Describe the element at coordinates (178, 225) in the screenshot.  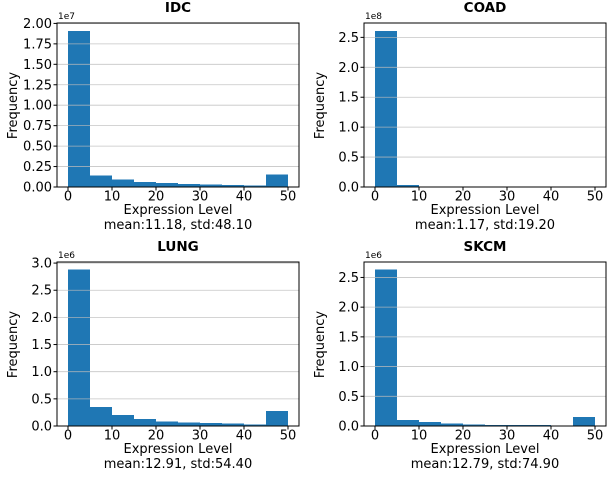
I see `mean-std-label: mean:11.18, std:48.10` at that location.